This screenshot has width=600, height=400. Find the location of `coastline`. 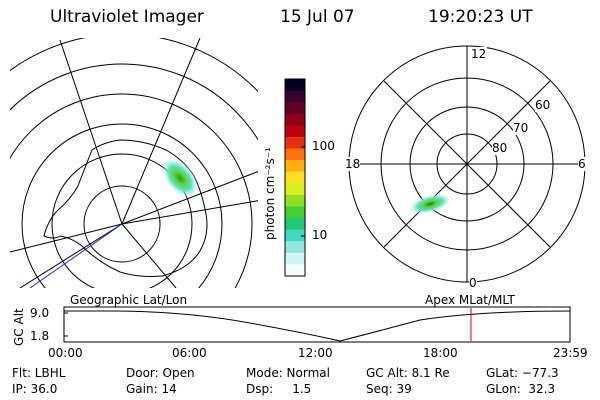

coastline is located at coordinates (125, 208).